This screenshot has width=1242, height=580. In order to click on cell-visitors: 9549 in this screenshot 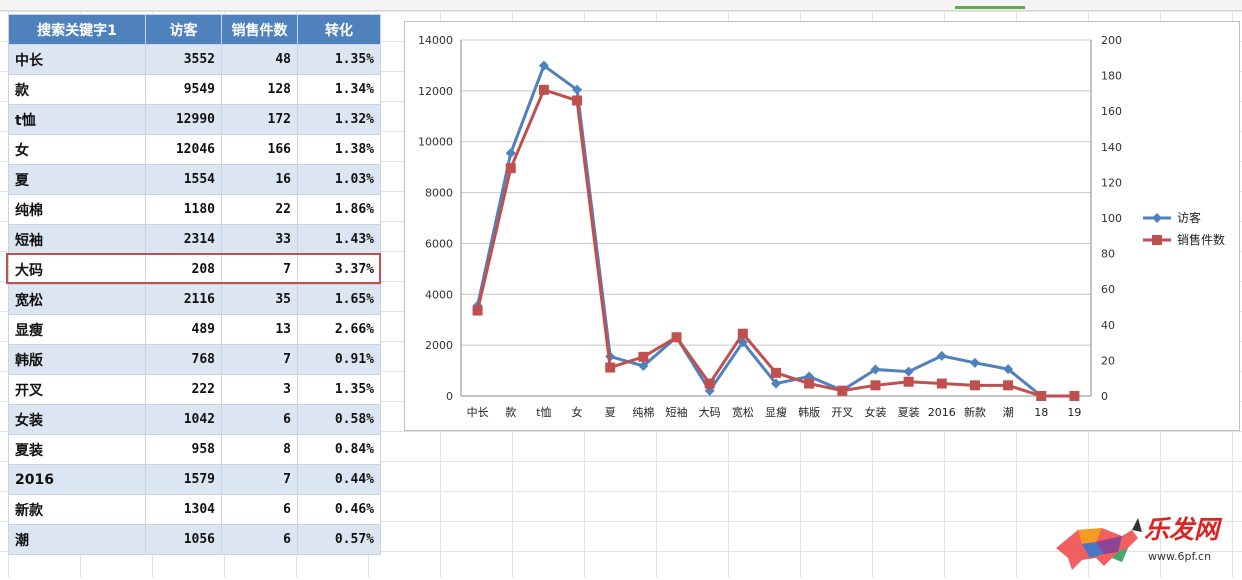, I will do `click(183, 89)`.